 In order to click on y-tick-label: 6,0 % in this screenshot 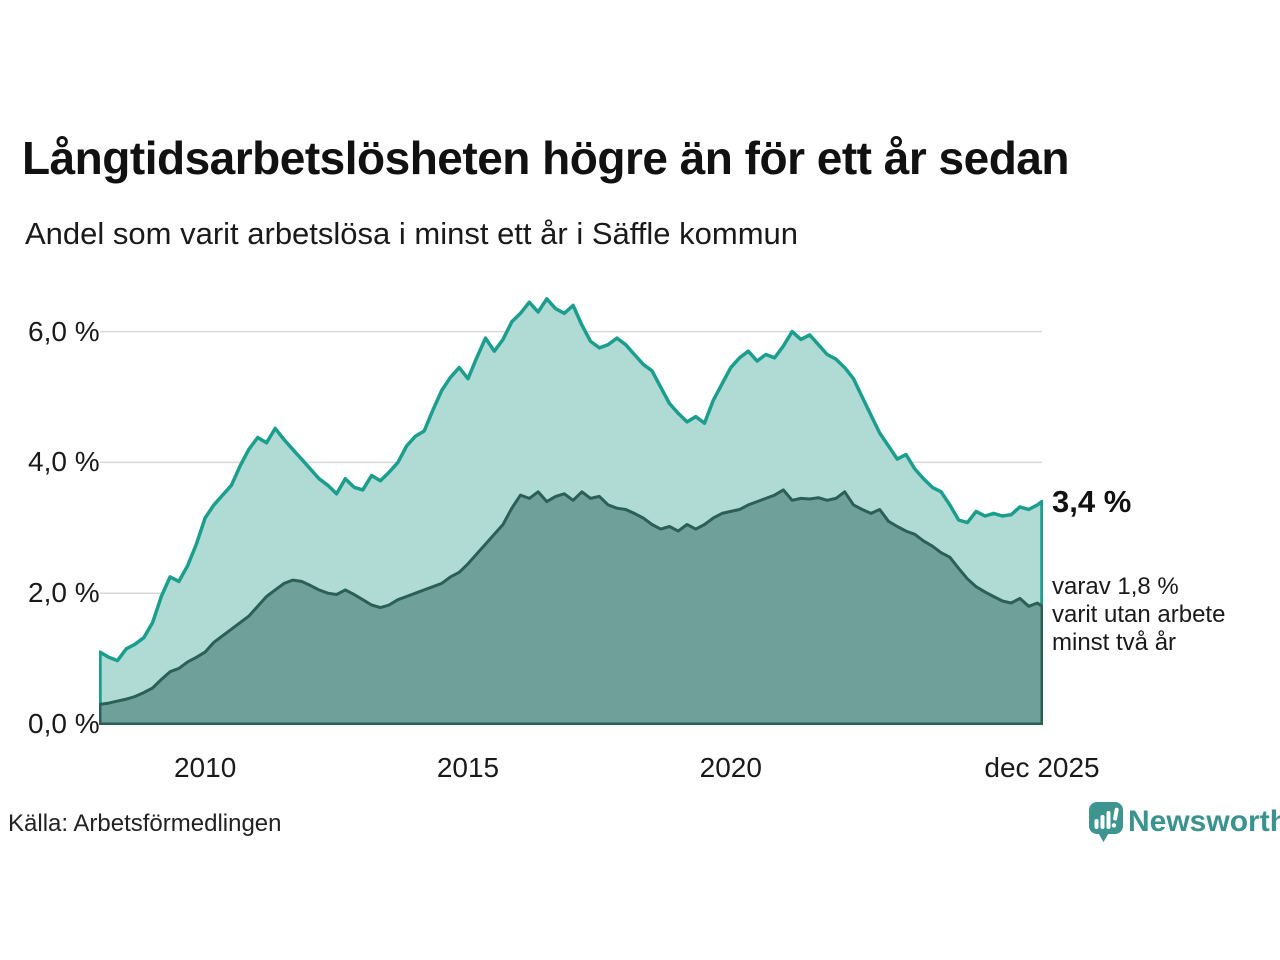, I will do `click(64, 331)`.